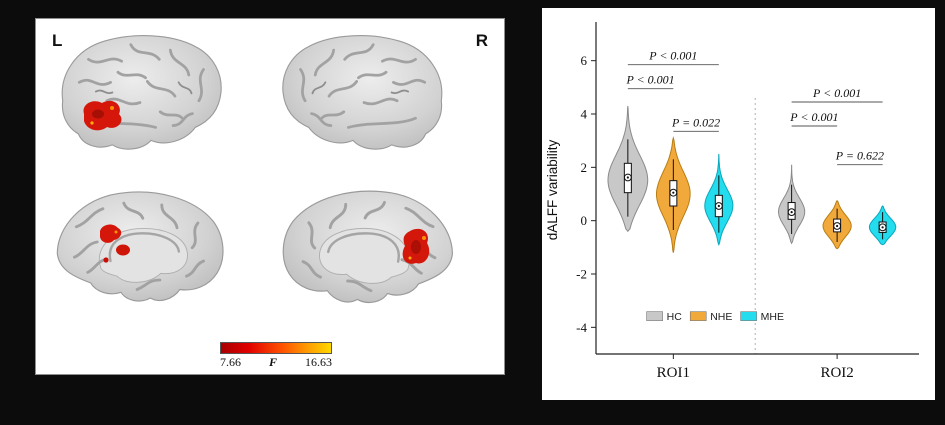  I want to click on hemisphere-right-label: R, so click(481, 40).